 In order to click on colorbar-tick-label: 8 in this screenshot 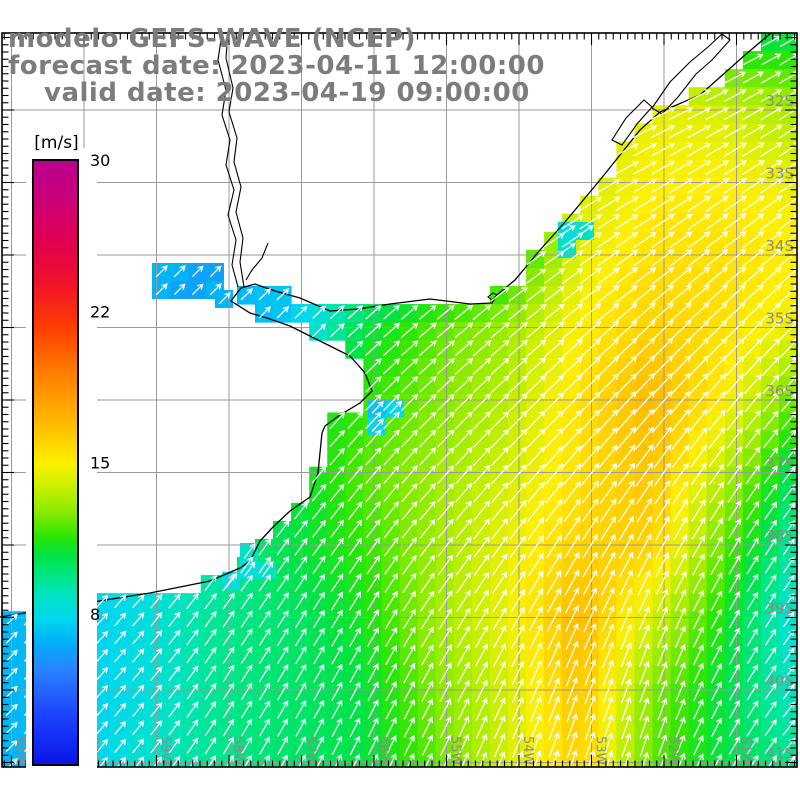, I will do `click(95, 614)`.